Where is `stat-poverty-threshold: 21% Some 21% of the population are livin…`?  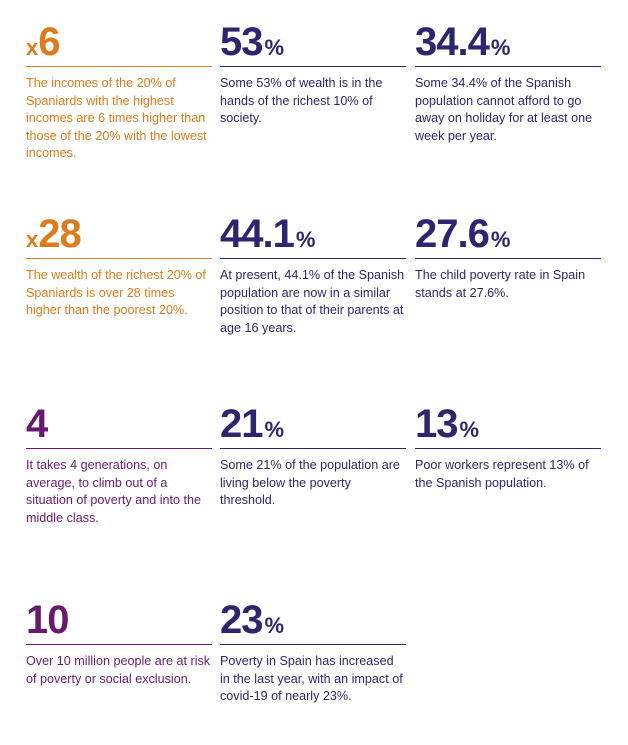 stat-poverty-threshold: 21% Some 21% of the population are livin… is located at coordinates (313, 456).